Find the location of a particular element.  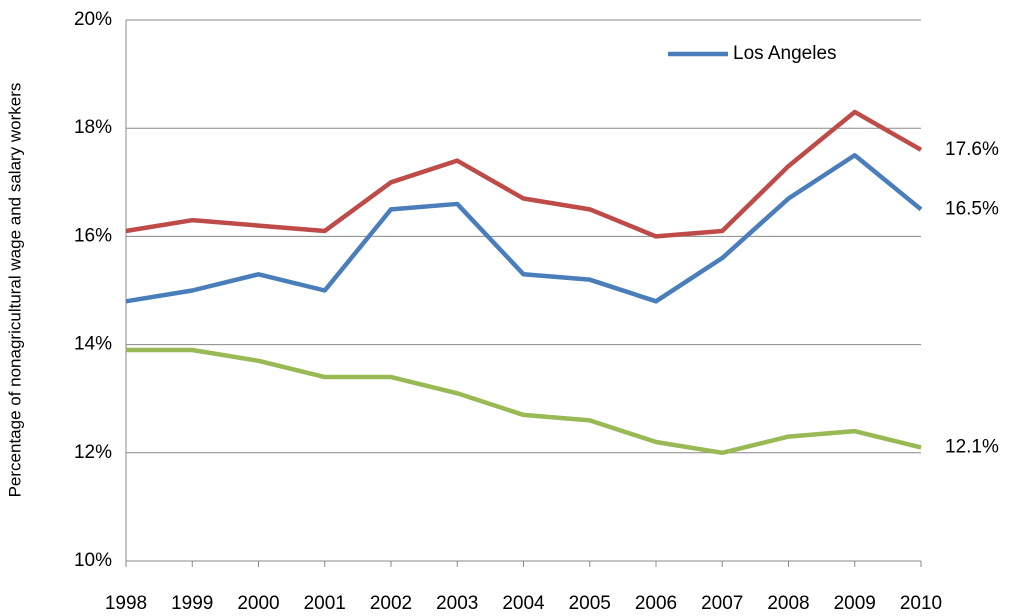

y-tick-label: 16% is located at coordinates (93, 235).